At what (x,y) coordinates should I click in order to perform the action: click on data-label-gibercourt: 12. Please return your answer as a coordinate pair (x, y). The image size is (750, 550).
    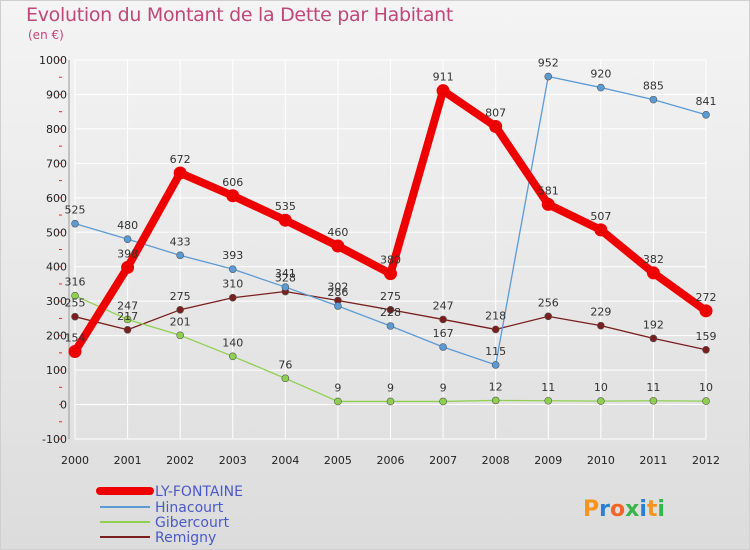
    Looking at the image, I should click on (496, 386).